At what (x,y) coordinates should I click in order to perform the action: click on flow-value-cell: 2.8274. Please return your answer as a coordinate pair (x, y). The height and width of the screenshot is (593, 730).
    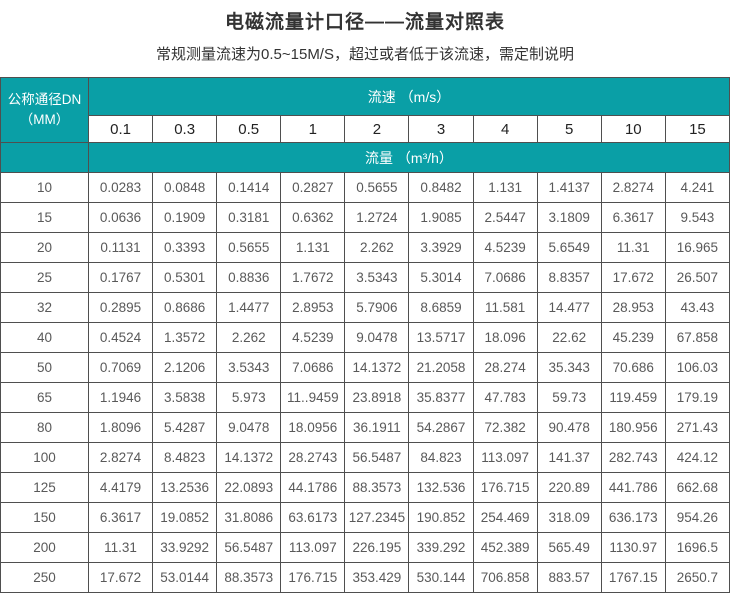
    Looking at the image, I should click on (633, 187).